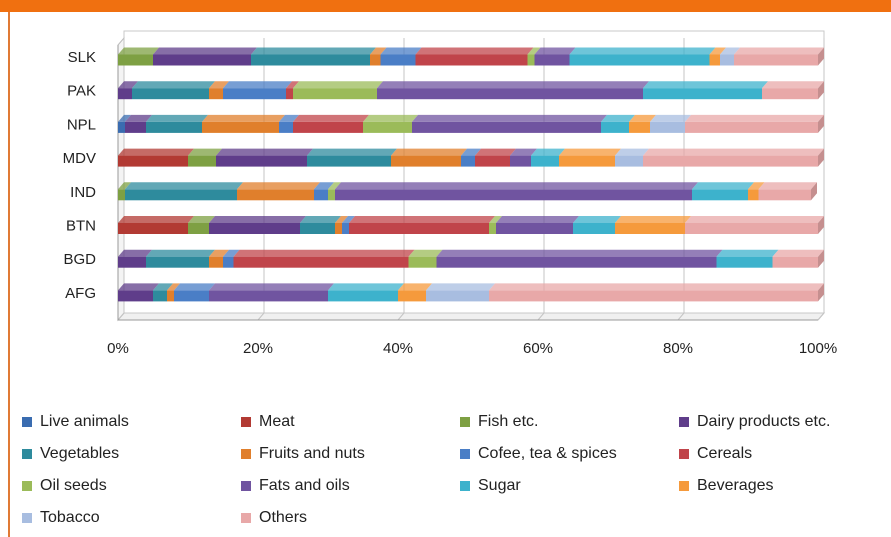 The image size is (891, 537). I want to click on x-tick-label: 100%, so click(818, 348).